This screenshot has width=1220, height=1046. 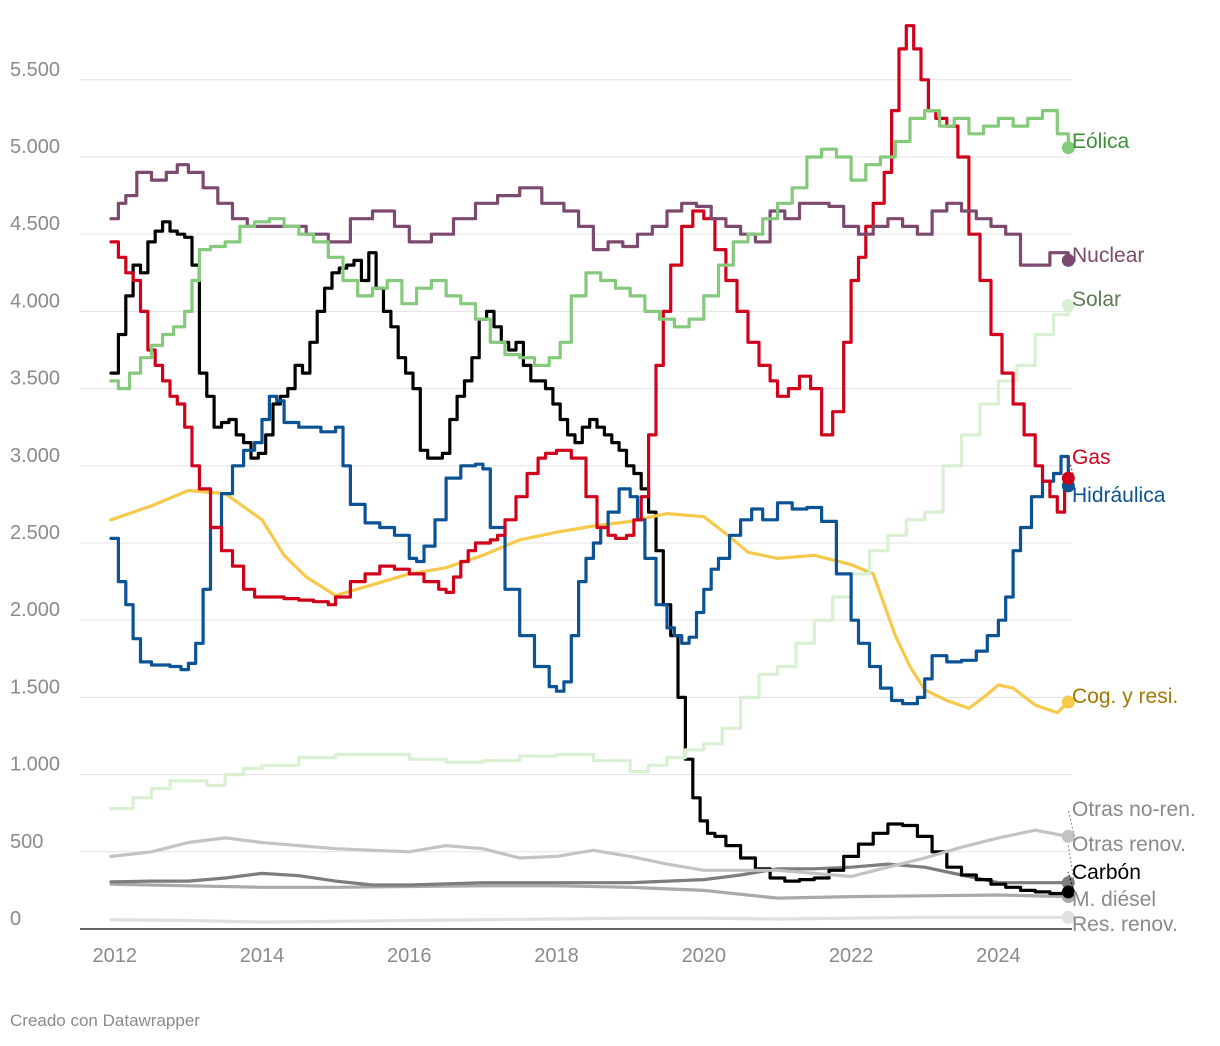 What do you see at coordinates (704, 956) in the screenshot?
I see `x-tick-label: 2020` at bounding box center [704, 956].